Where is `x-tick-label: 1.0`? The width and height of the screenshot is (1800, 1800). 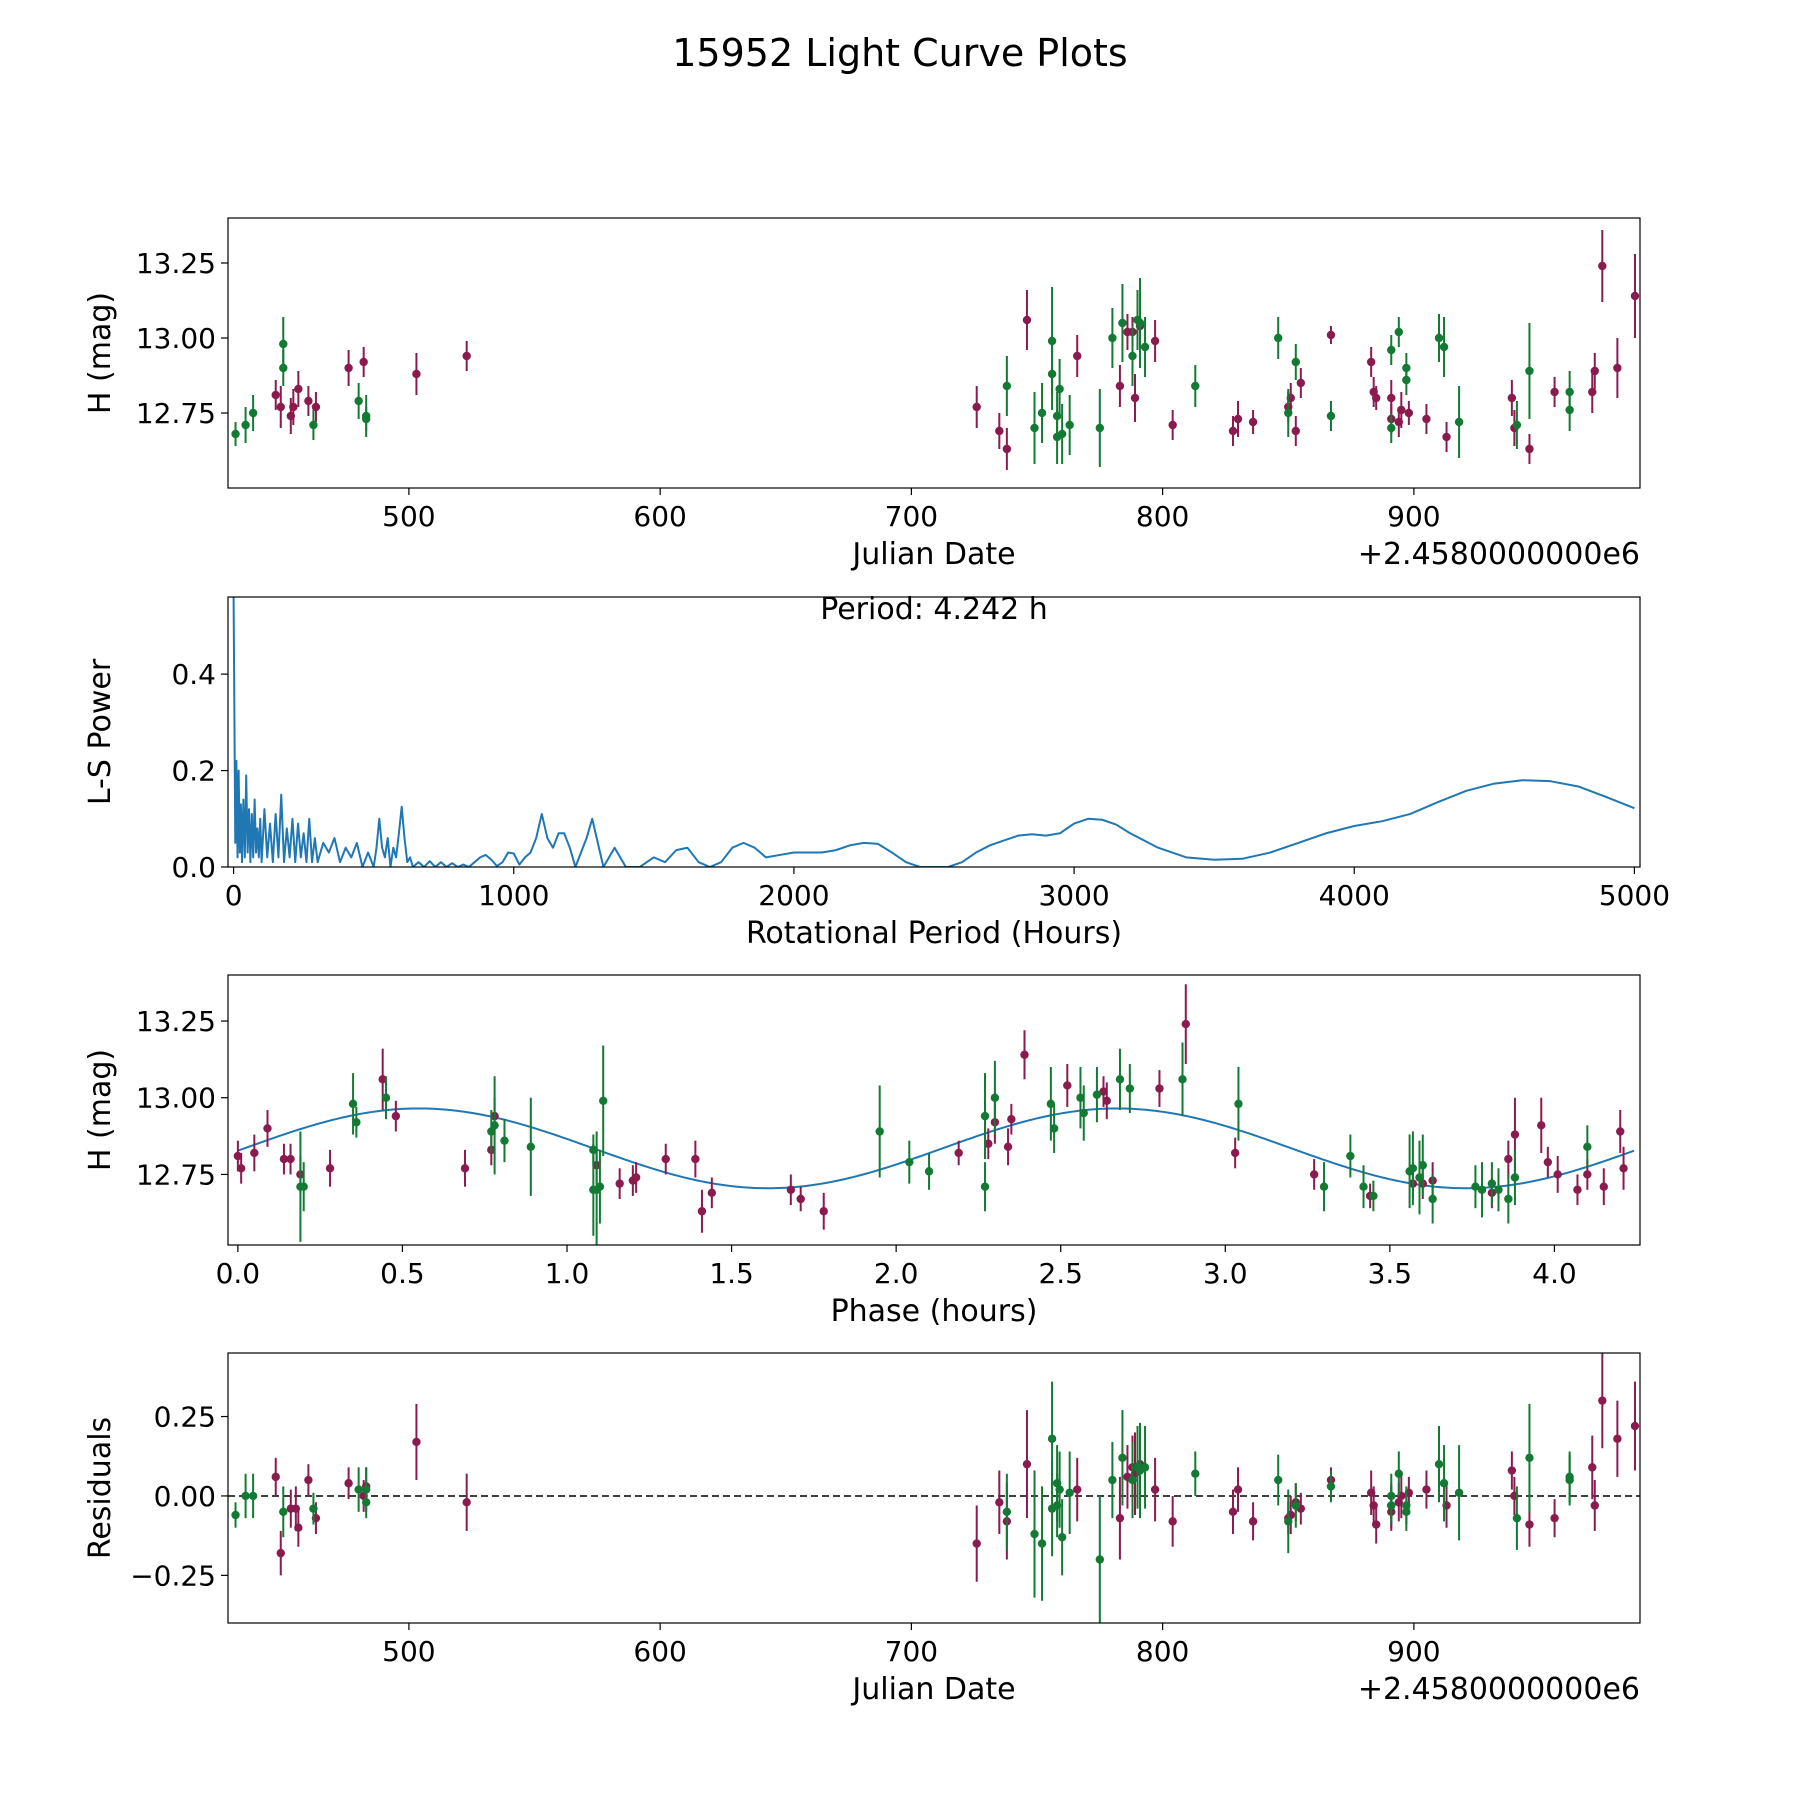
x-tick-label: 1.0 is located at coordinates (567, 1273).